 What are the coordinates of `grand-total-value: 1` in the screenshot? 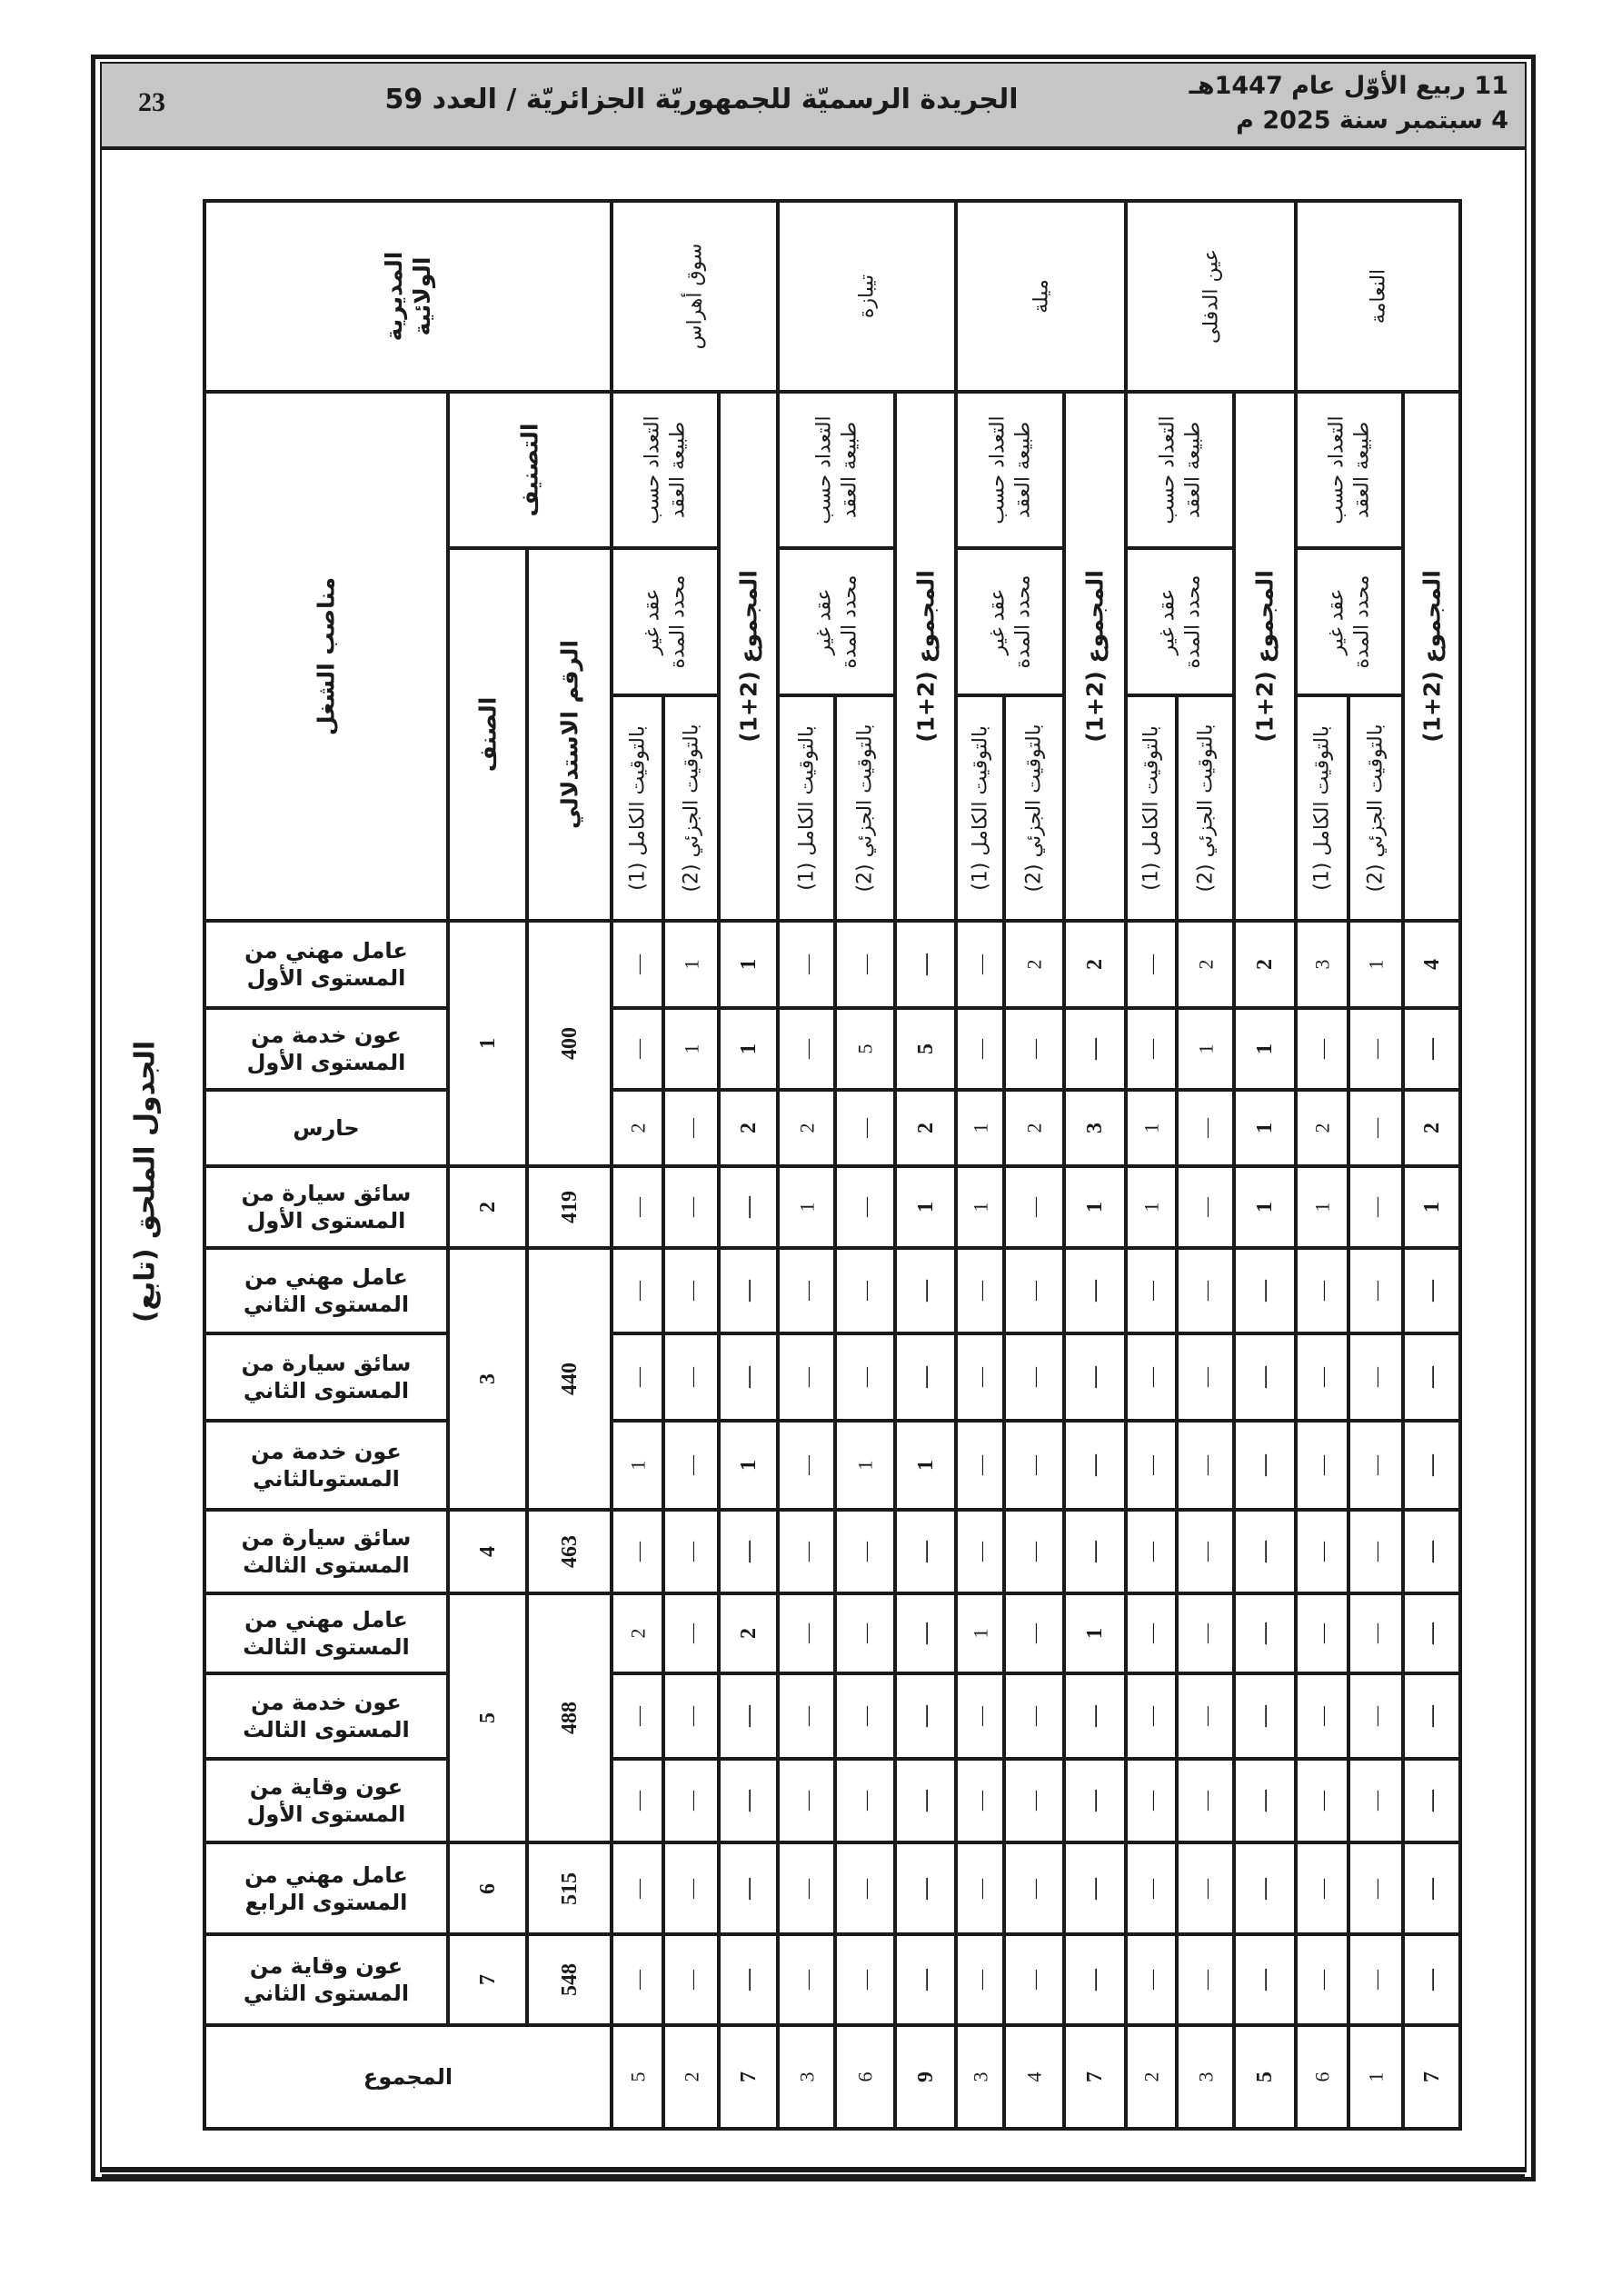 It's located at (1376, 2076).